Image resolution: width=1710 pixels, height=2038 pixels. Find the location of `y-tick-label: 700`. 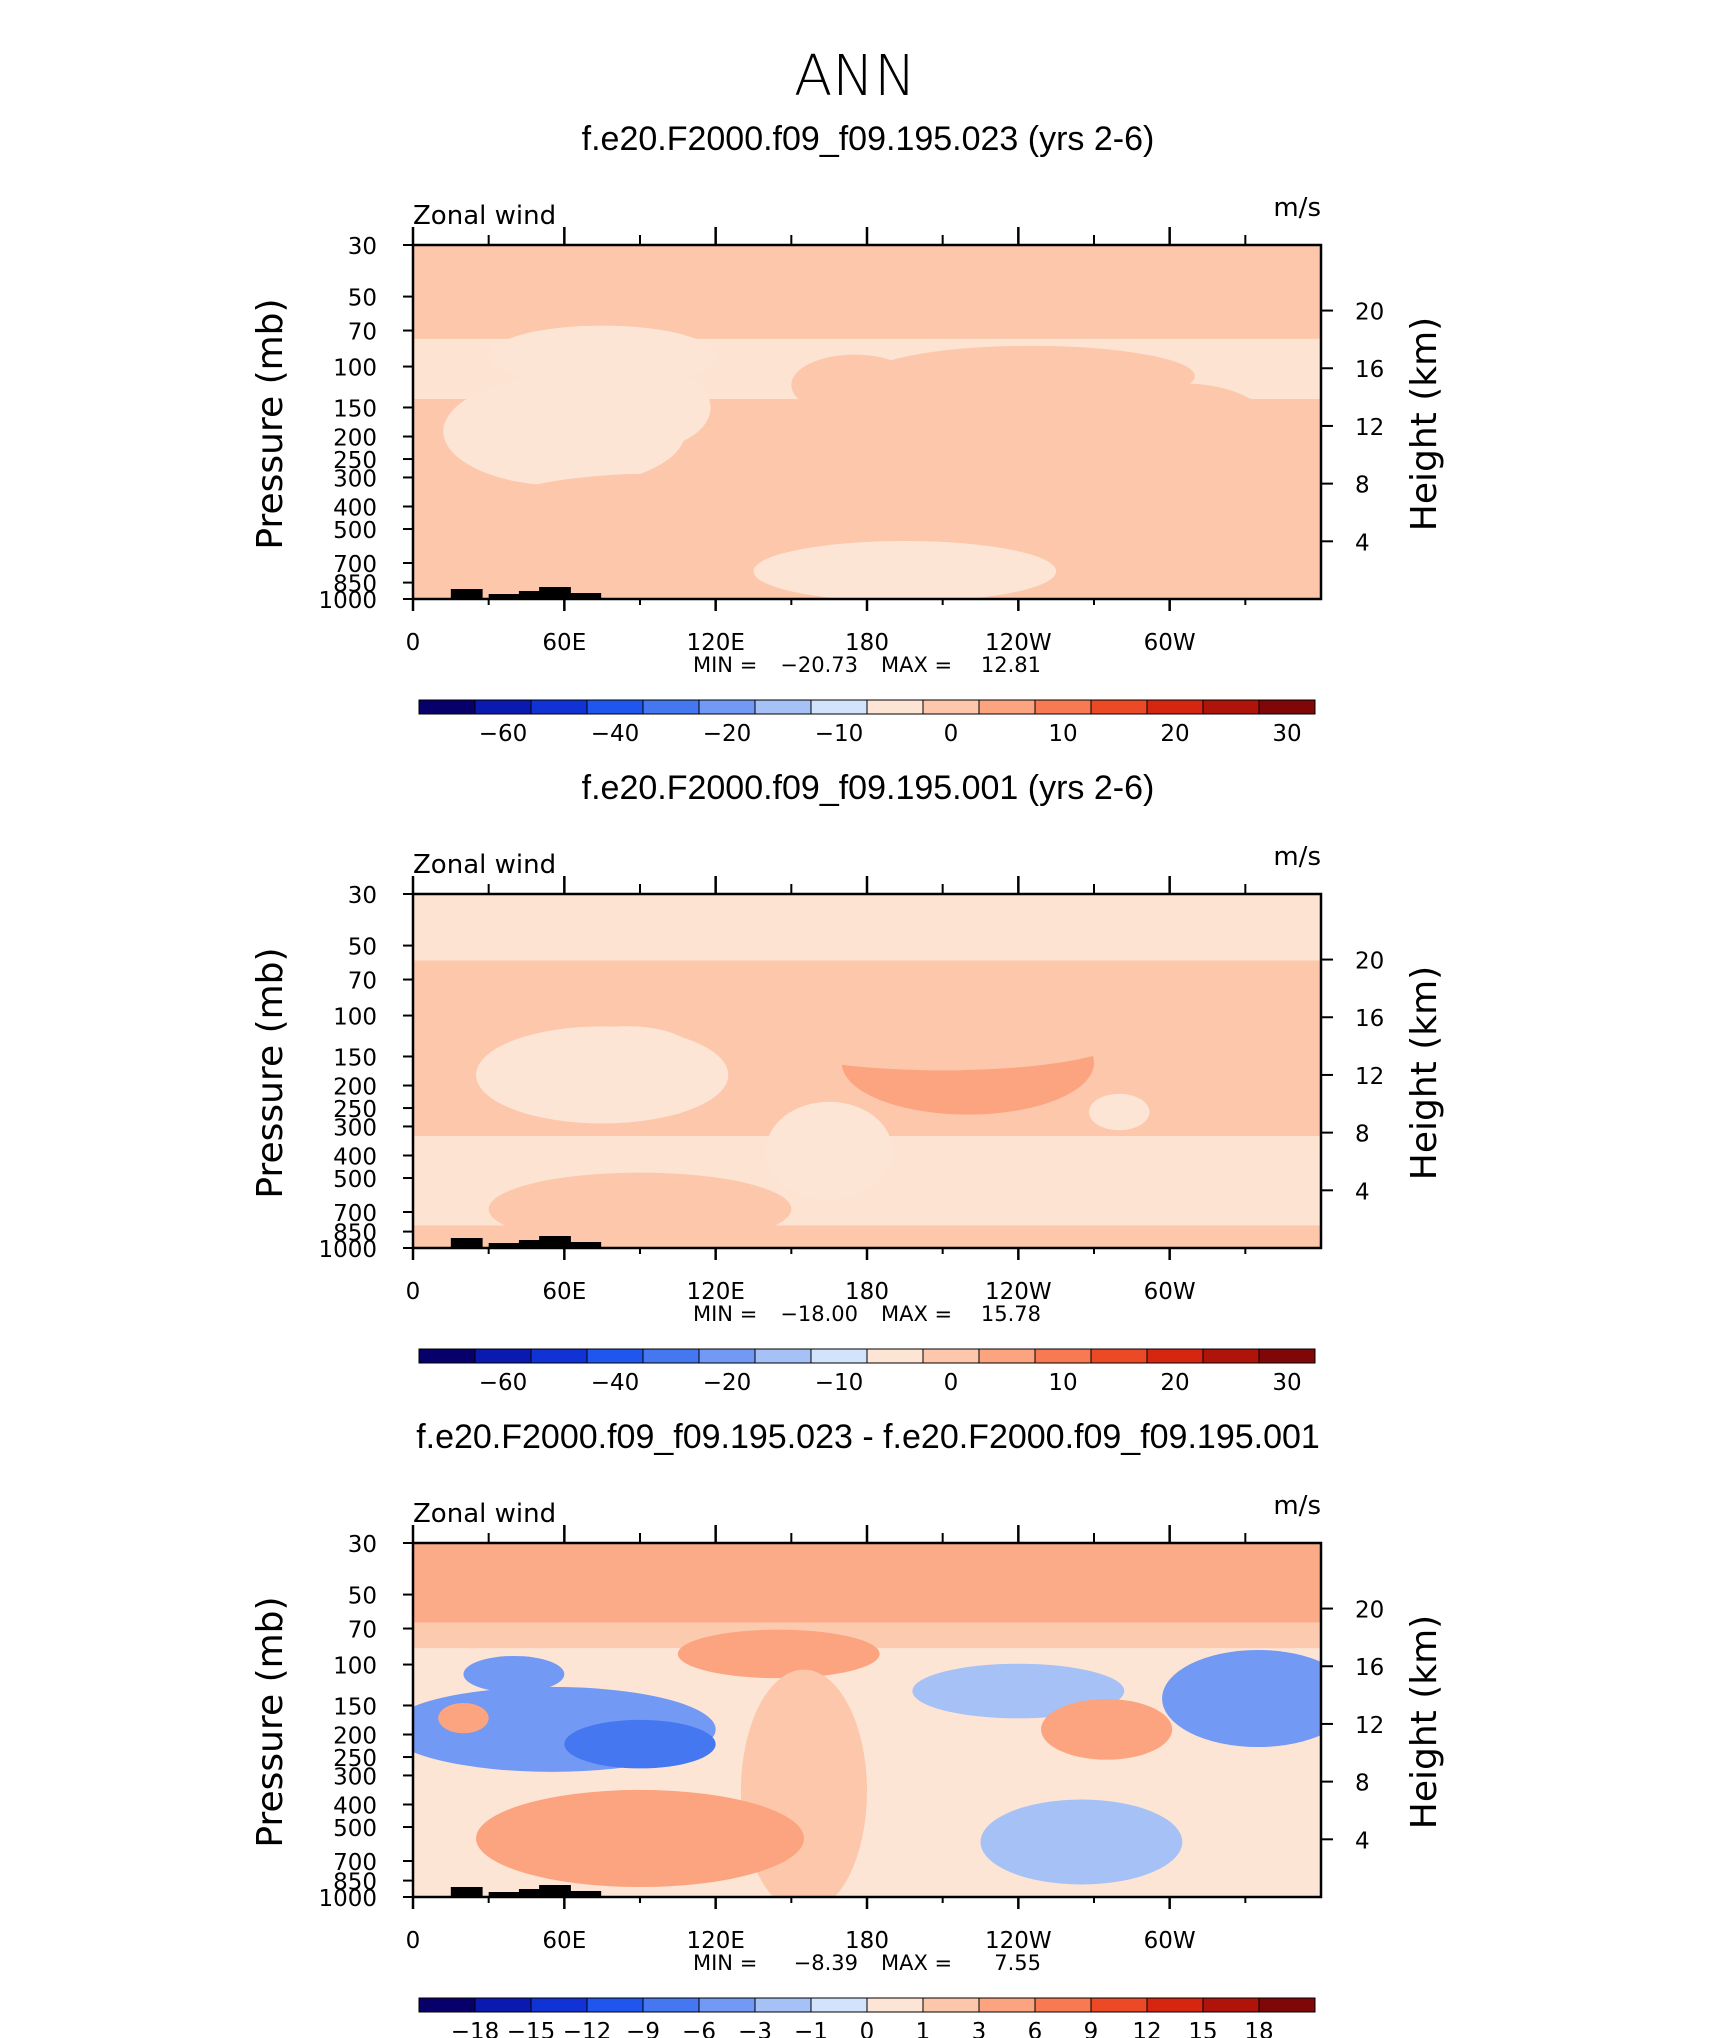

y-tick-label: 700 is located at coordinates (355, 565).